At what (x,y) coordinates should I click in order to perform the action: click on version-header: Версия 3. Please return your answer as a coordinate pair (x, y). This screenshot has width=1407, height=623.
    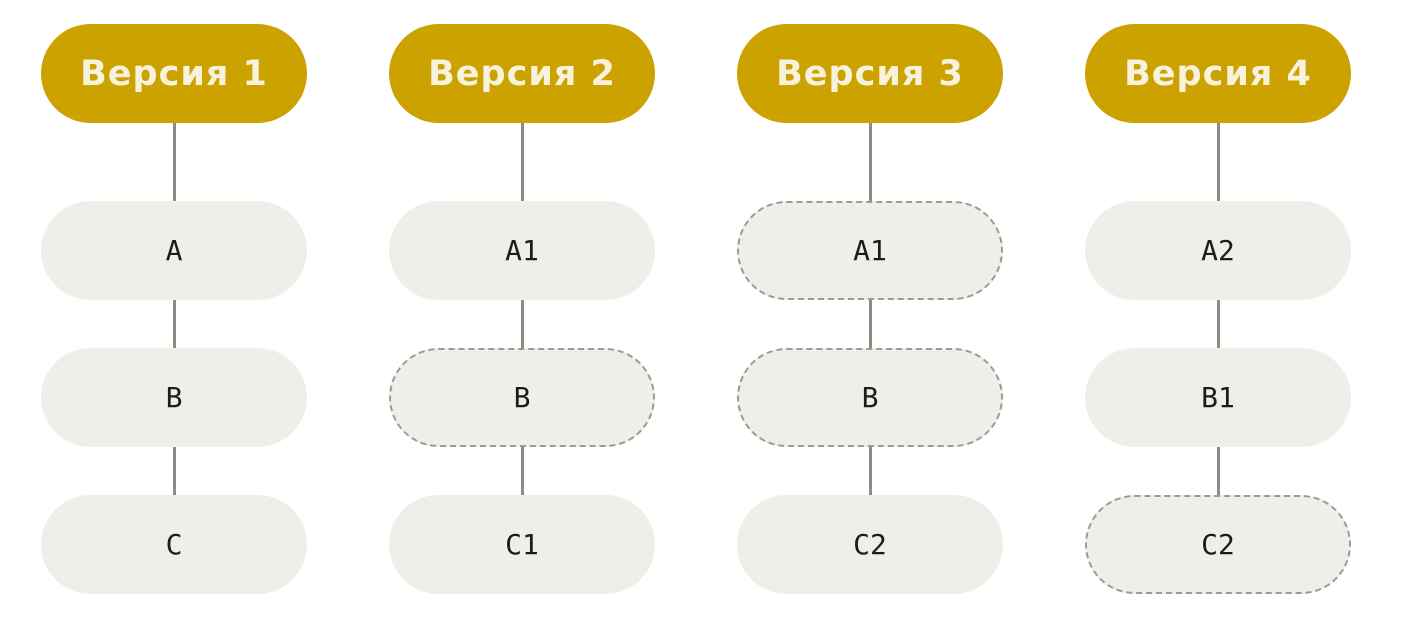
    Looking at the image, I should click on (870, 73).